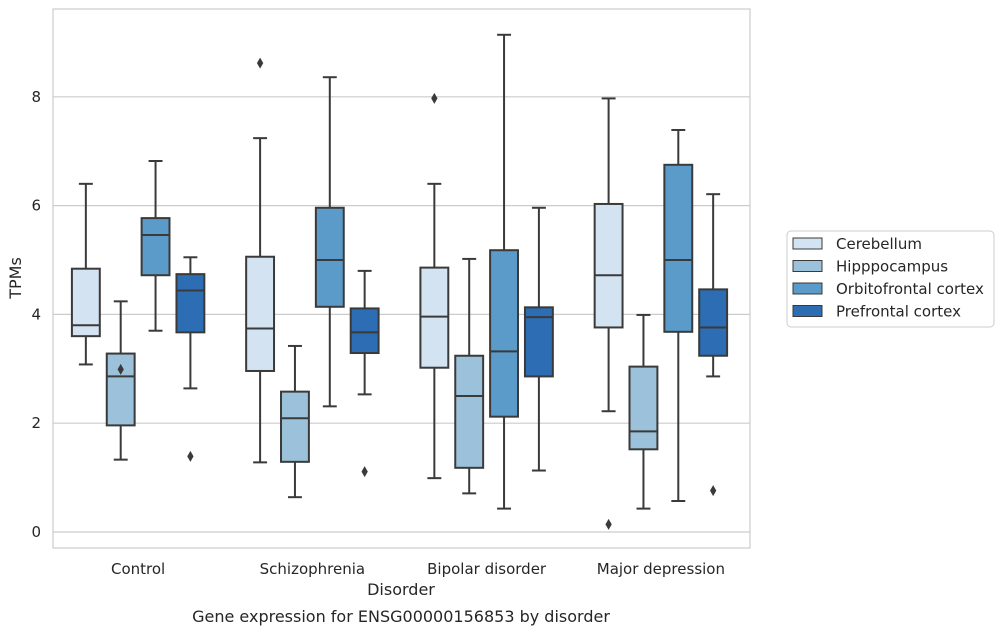 The image size is (1003, 634). Describe the element at coordinates (36, 97) in the screenshot. I see `y-tick-label: 8` at that location.